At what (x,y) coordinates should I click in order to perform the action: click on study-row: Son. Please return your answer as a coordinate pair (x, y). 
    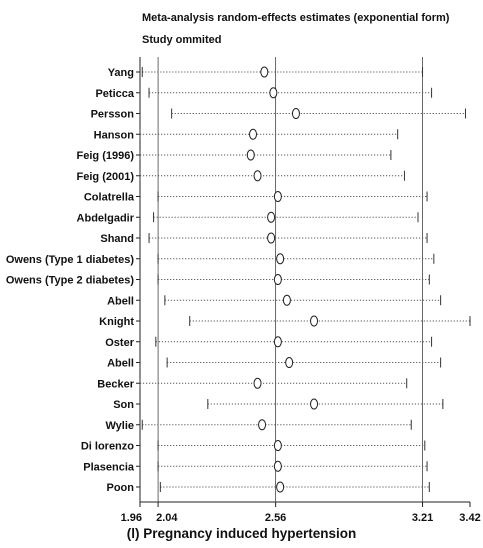
    Looking at the image, I should click on (278, 404).